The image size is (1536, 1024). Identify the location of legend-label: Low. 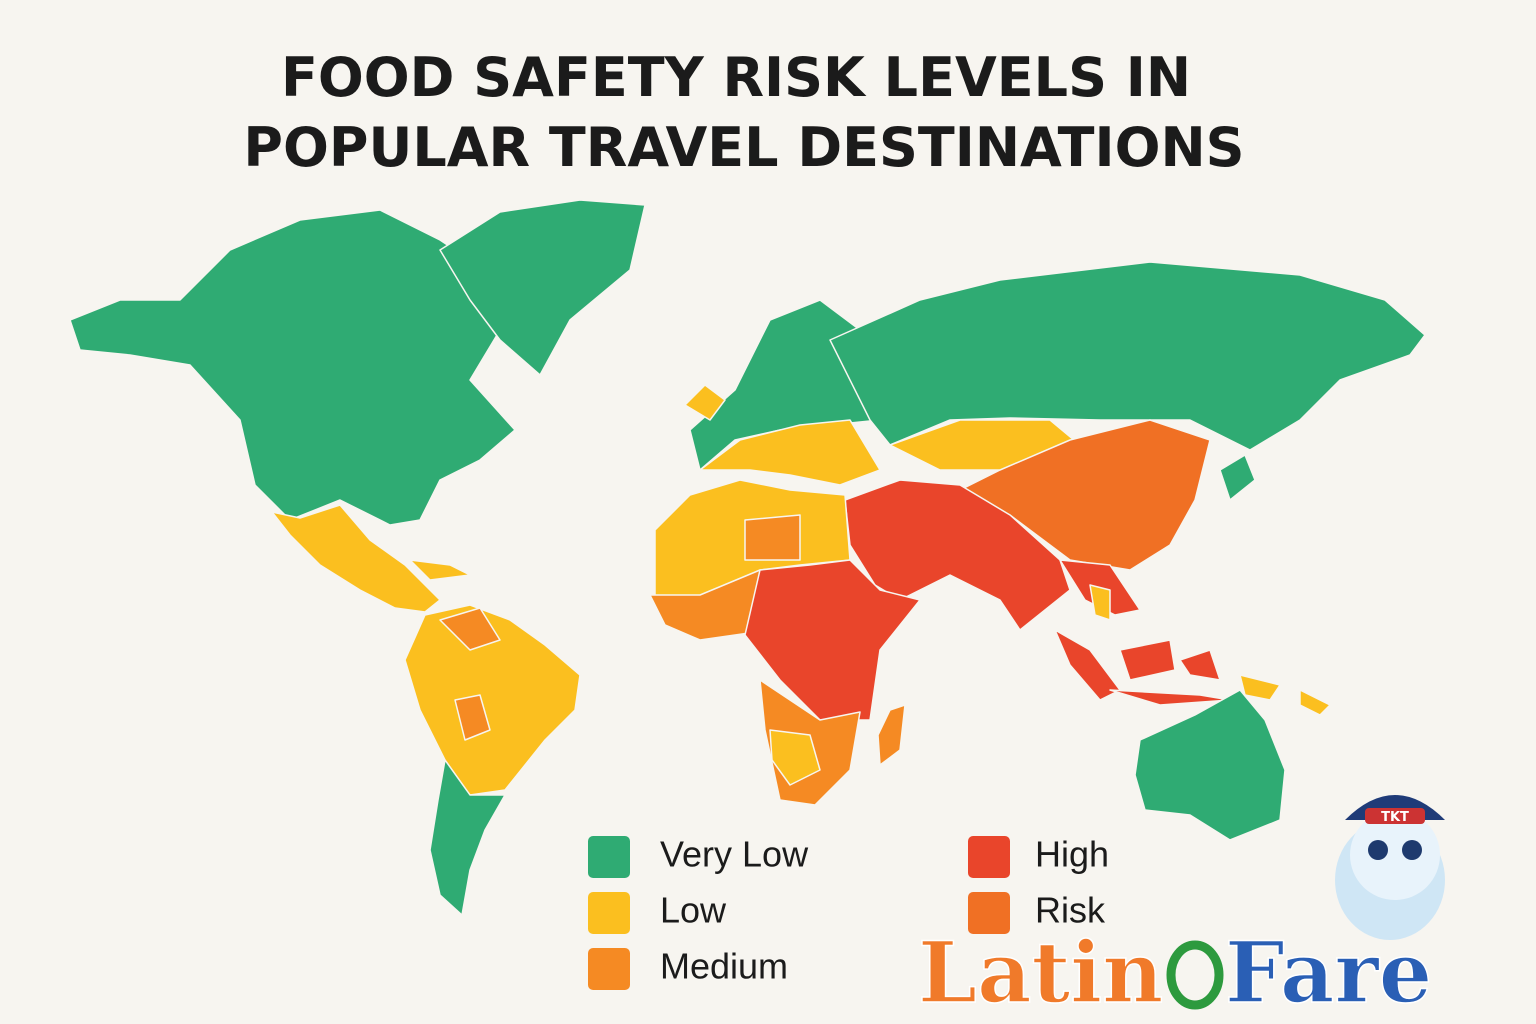
(693, 910).